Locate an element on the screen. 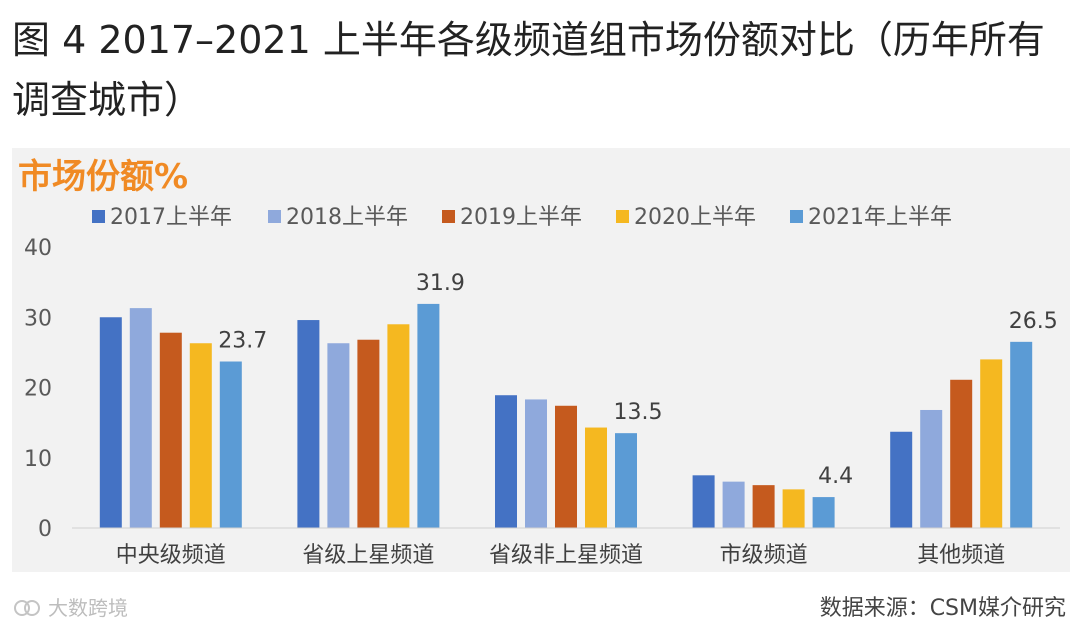 This screenshot has width=1080, height=628. y-axis: 0 10 20 30 40 is located at coordinates (38, 389).